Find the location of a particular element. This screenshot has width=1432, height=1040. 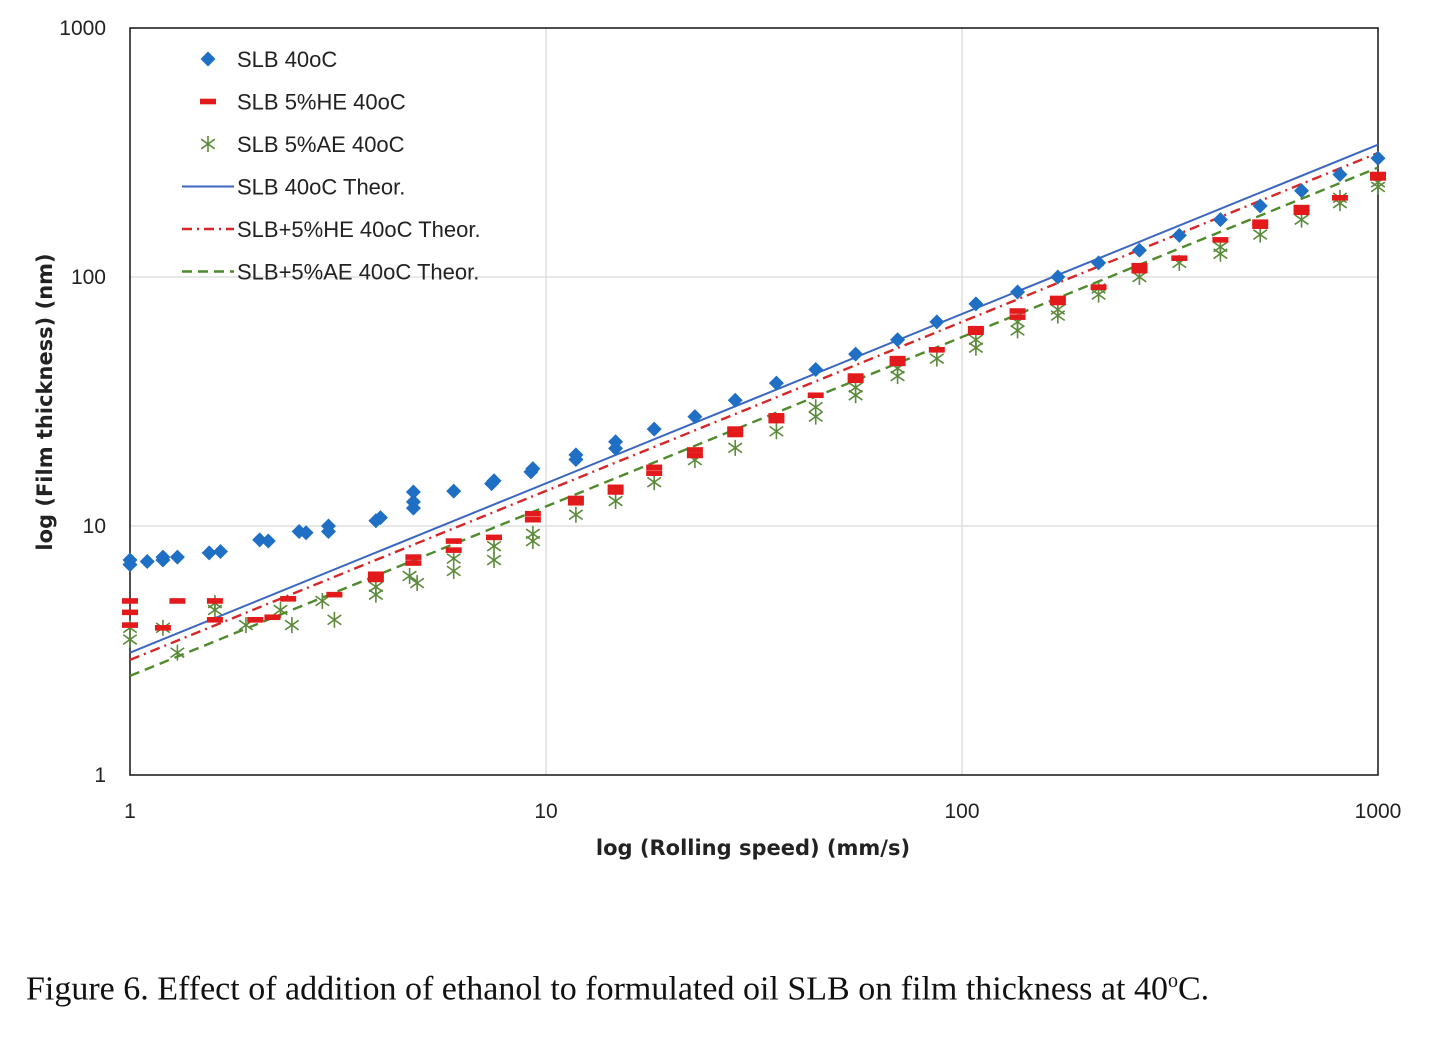

y-axis-label: log (Film thickness) (nm) is located at coordinates (45, 401).